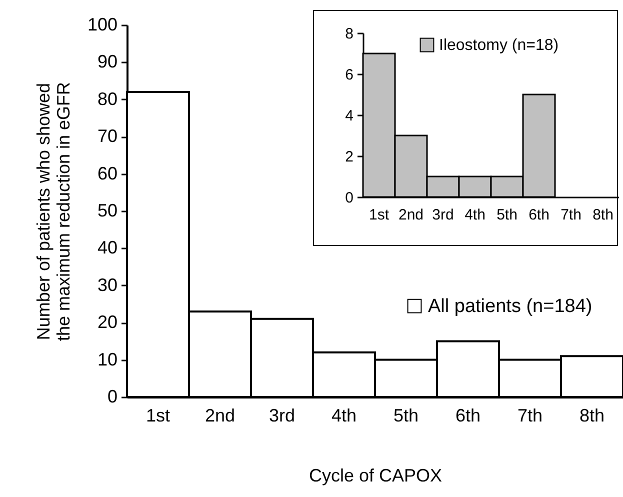 The height and width of the screenshot is (497, 623). What do you see at coordinates (349, 116) in the screenshot?
I see `y-tick-label: 4` at bounding box center [349, 116].